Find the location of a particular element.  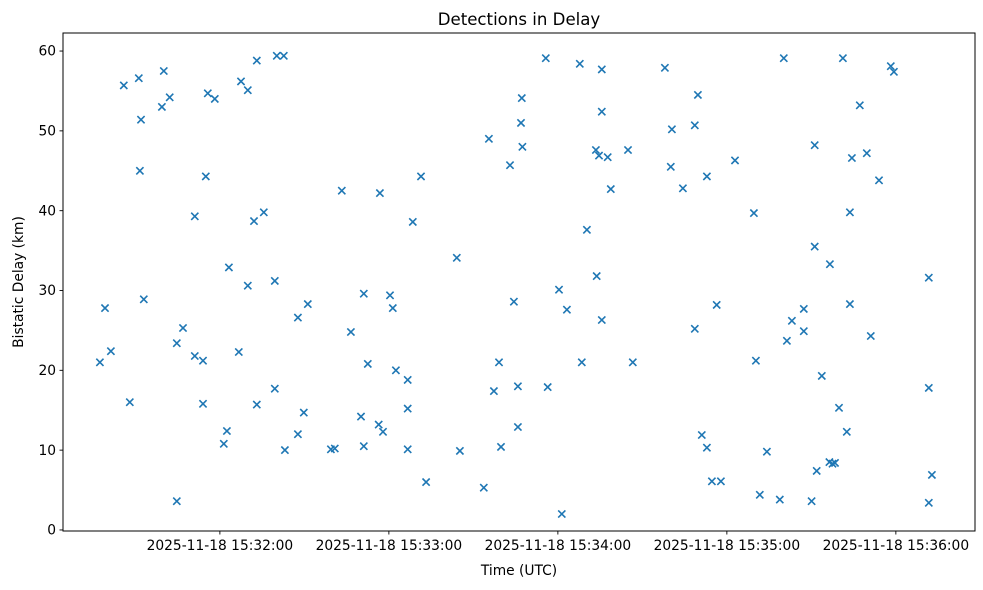

x-tick-label: 2025-11-18 15:32:00 is located at coordinates (220, 546).